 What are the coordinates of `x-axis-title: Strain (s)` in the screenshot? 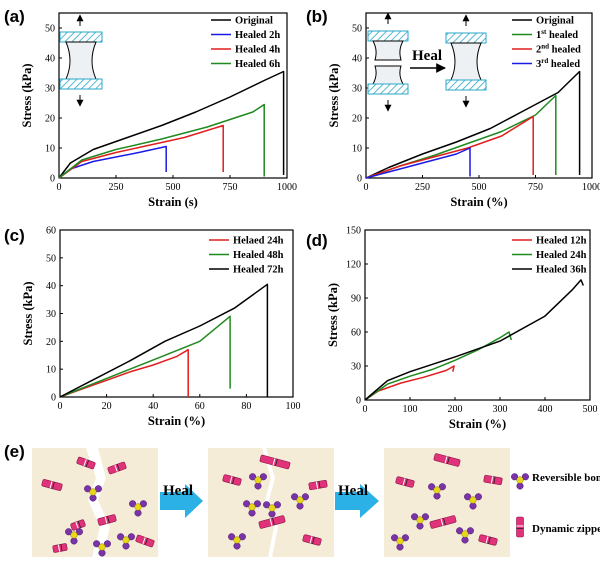 It's located at (173, 202).